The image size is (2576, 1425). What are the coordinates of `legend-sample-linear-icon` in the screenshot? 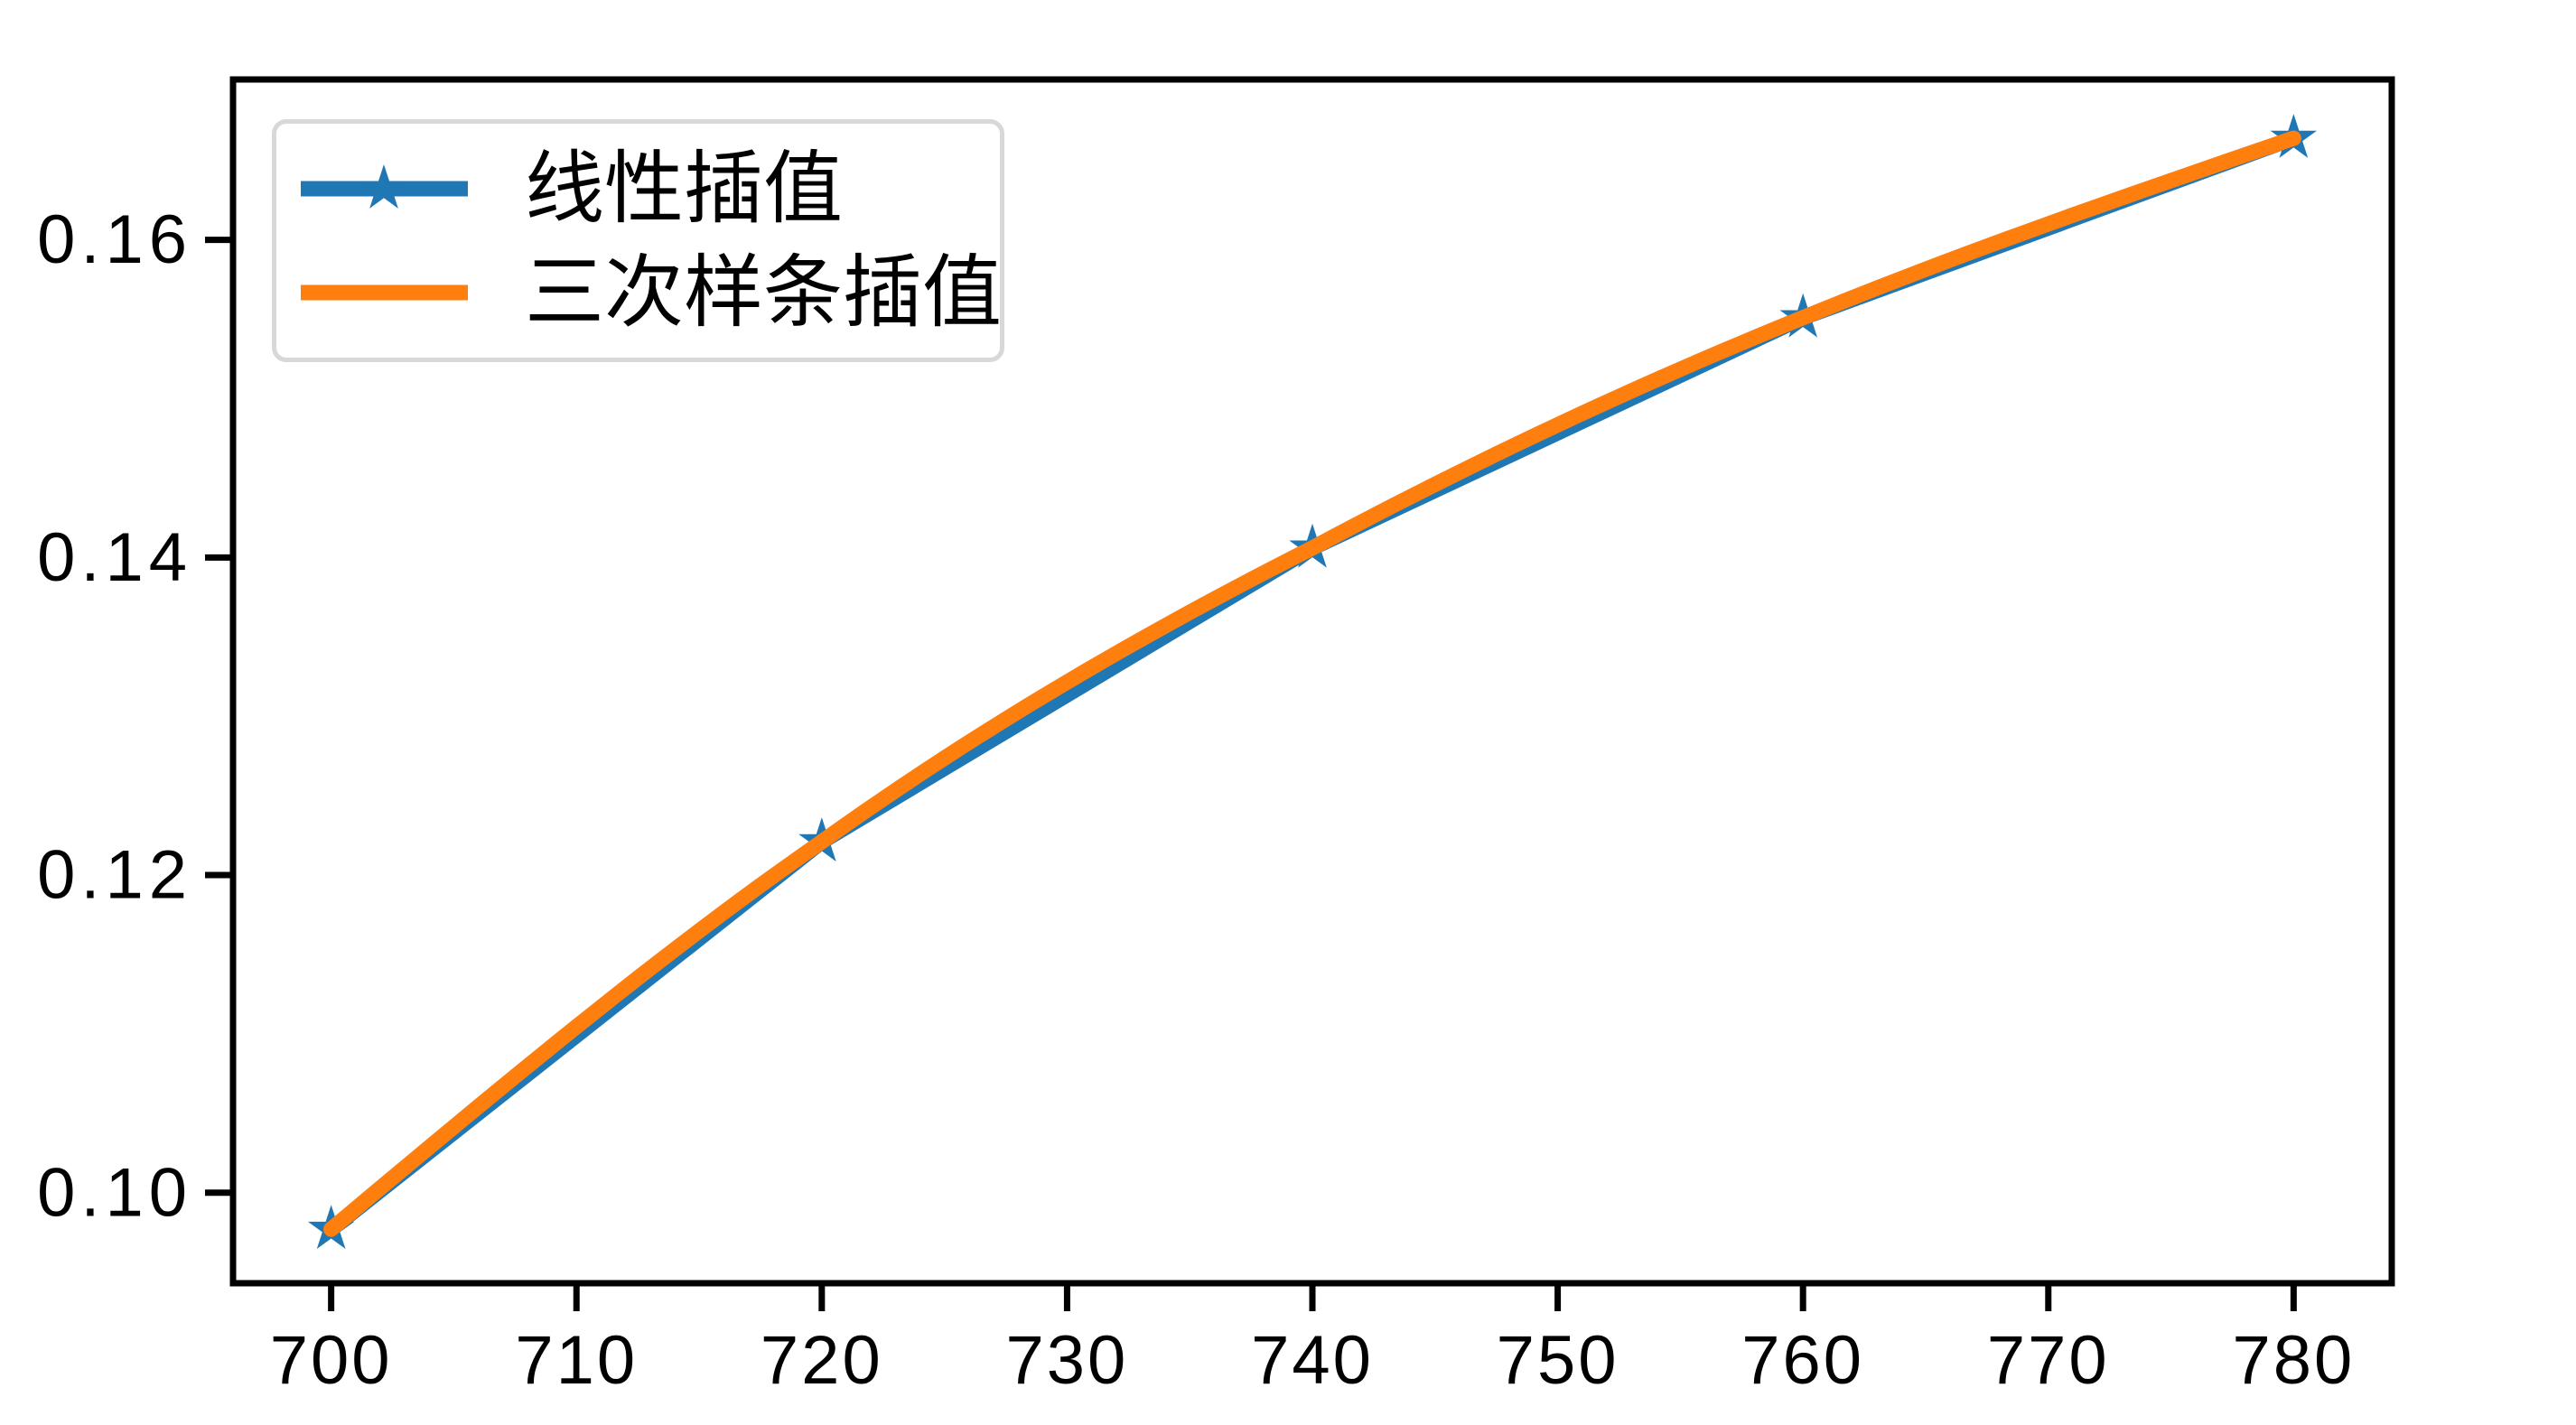 It's located at (384, 186).